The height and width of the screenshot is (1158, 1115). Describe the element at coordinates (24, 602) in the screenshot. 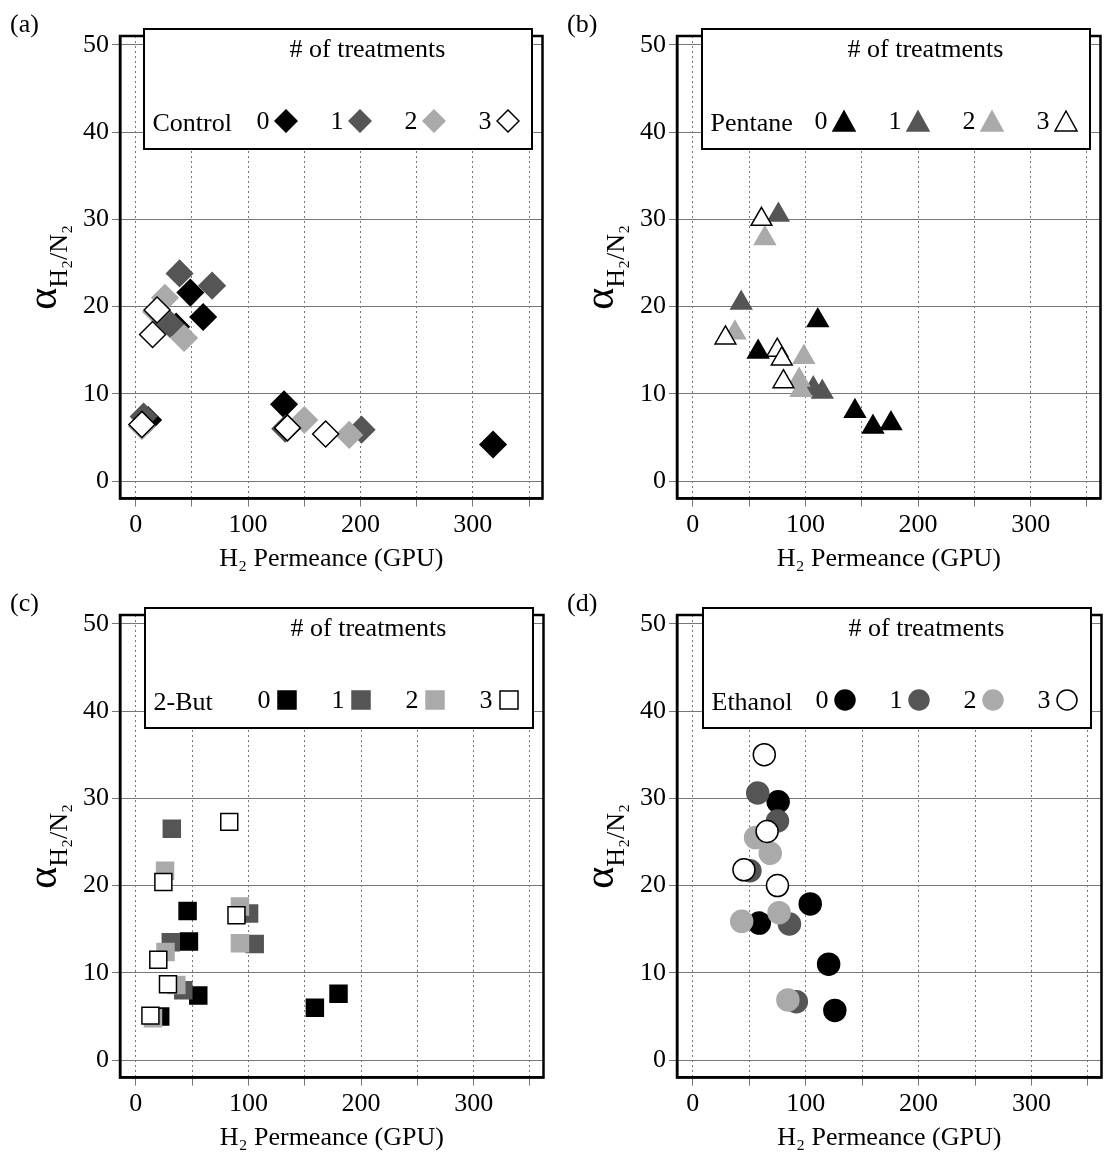

I see `chart-title: (c)` at that location.